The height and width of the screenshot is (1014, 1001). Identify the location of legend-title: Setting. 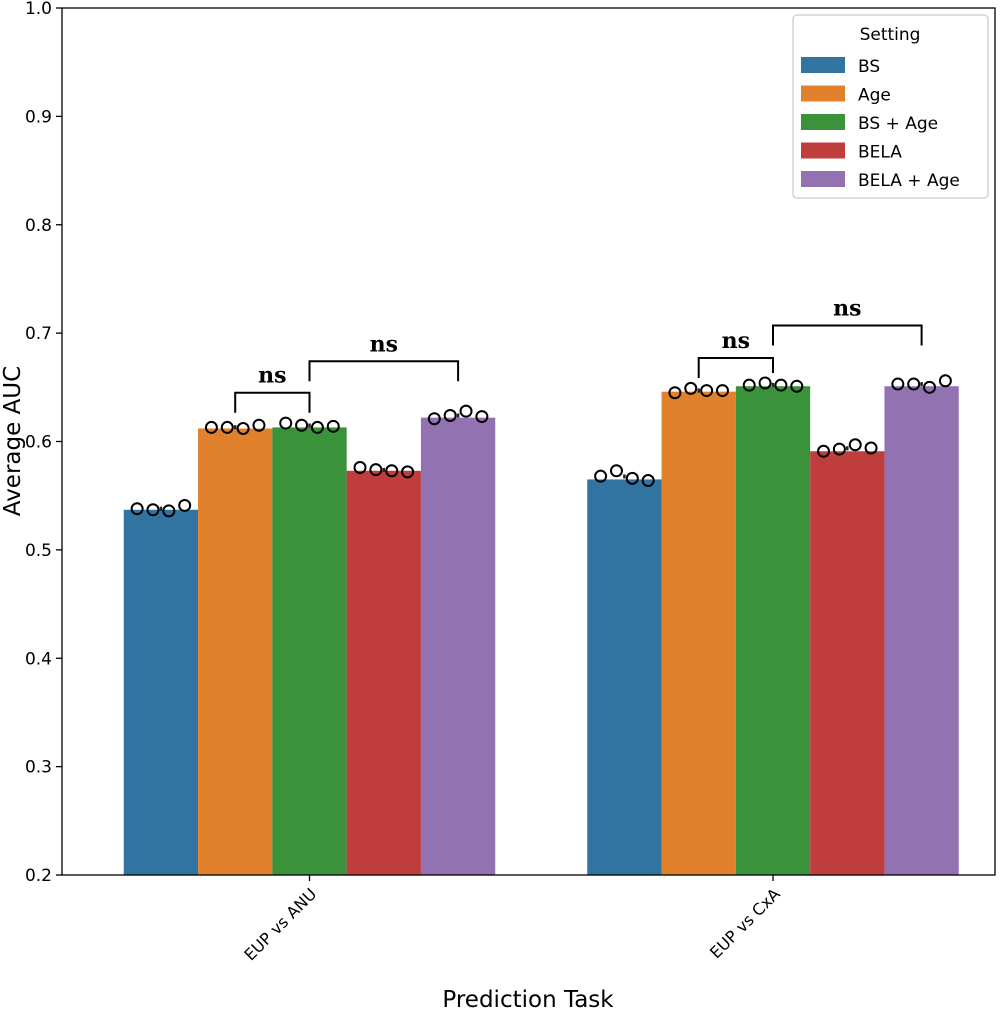
(890, 35).